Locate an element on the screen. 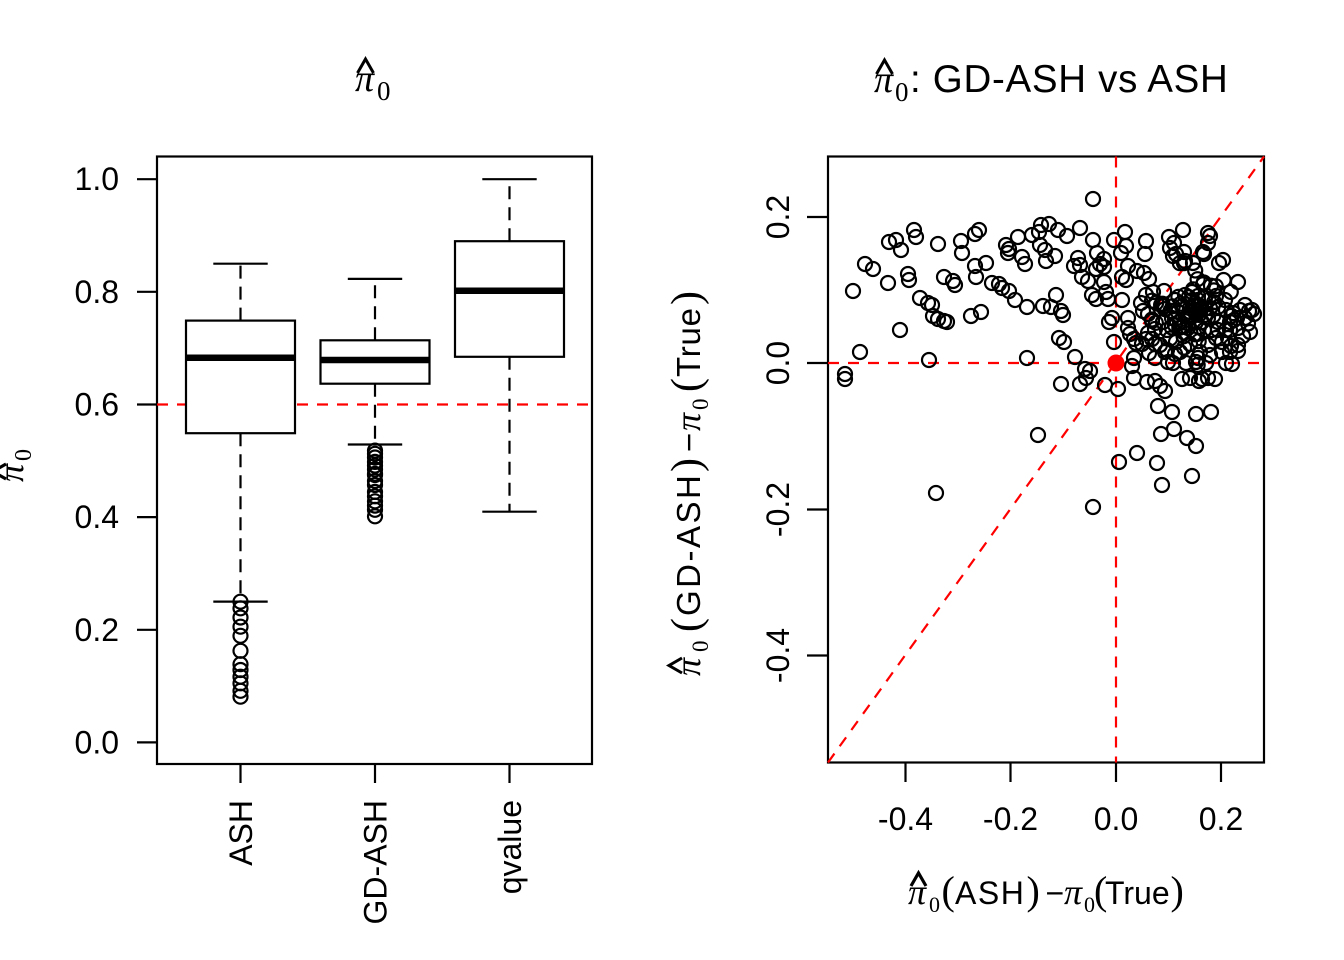 This screenshot has height=960, width=1344. svg-text: qvalue is located at coordinates (510, 847).